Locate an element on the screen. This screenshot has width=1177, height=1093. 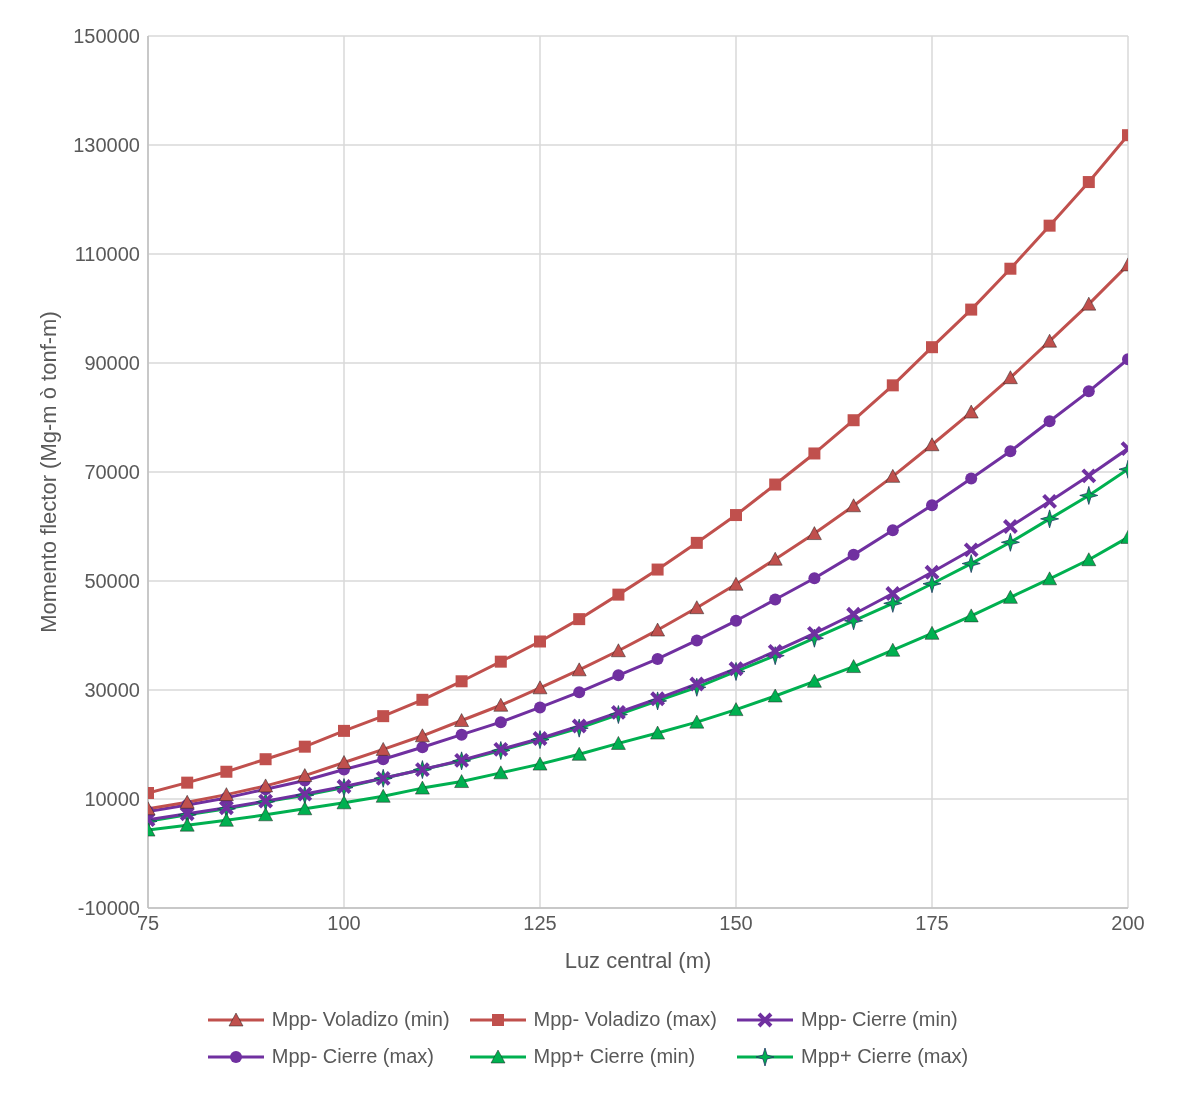
y-tick-label: 110000 is located at coordinates (107, 254).